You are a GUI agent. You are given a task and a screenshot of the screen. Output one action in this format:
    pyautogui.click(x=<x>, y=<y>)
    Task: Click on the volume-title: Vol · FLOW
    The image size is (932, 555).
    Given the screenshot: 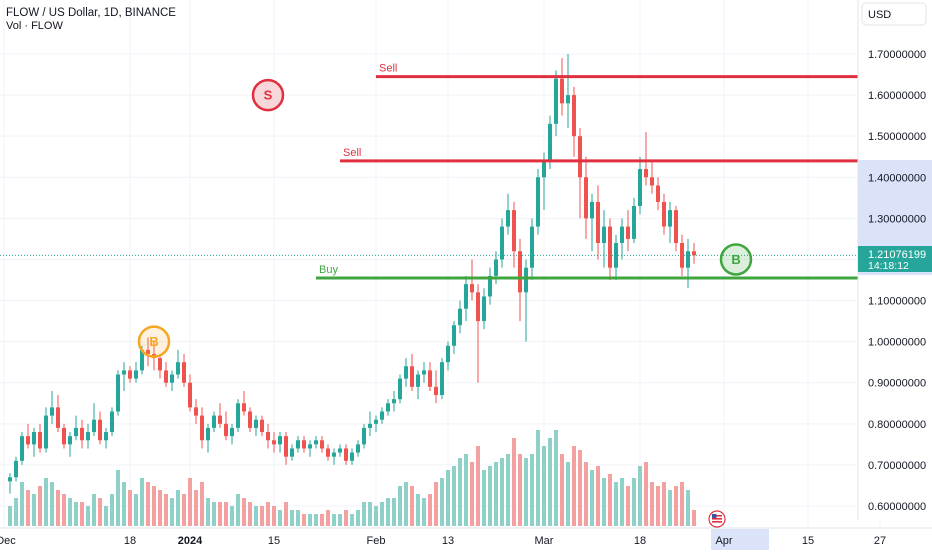 What is the action you would take?
    pyautogui.click(x=34, y=26)
    